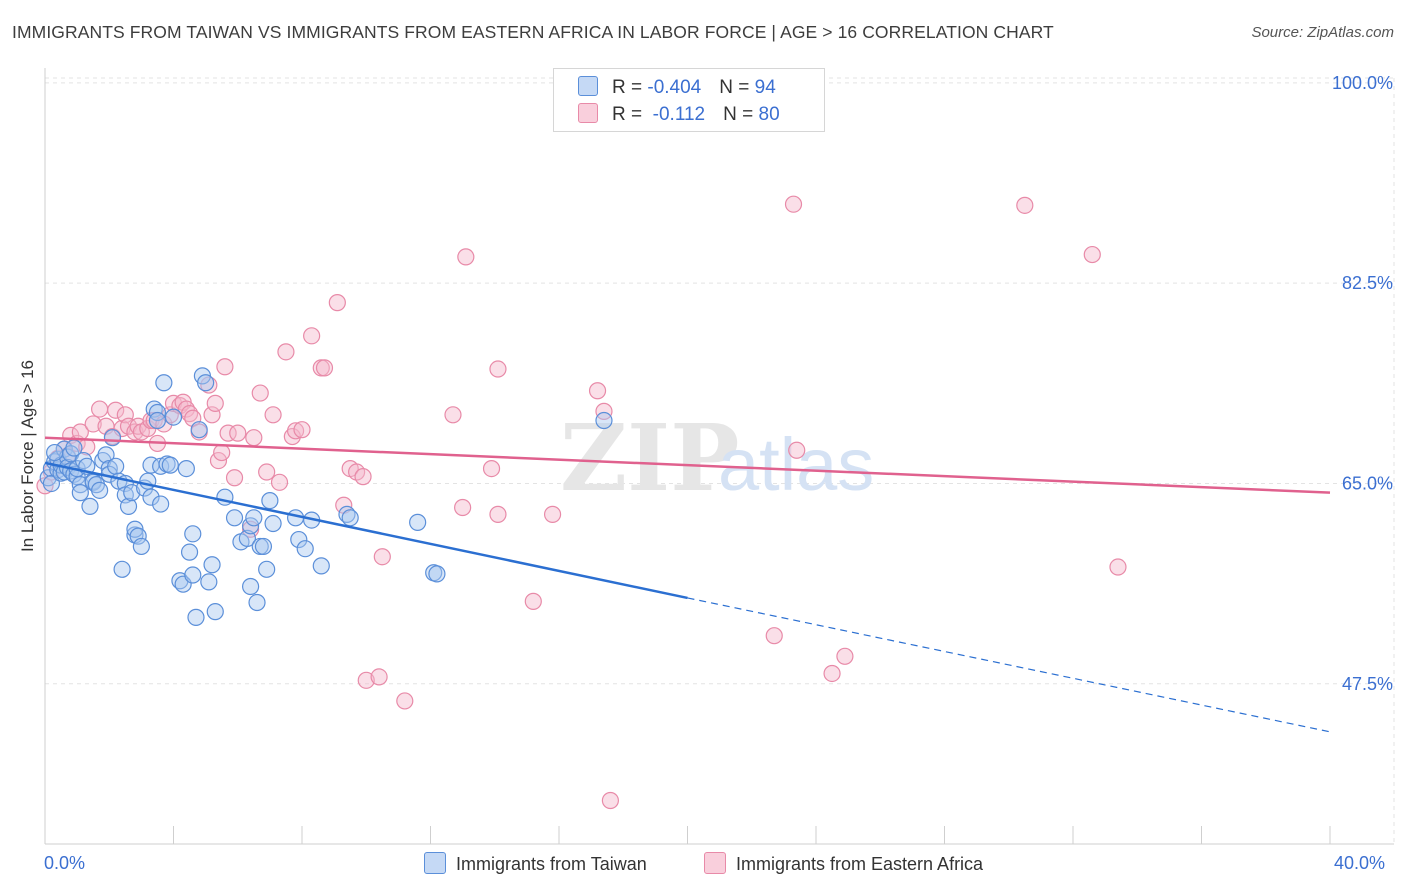 This screenshot has width=1406, height=892. Describe the element at coordinates (1367, 283) in the screenshot. I see `y-tick-label: 82.5%` at that location.